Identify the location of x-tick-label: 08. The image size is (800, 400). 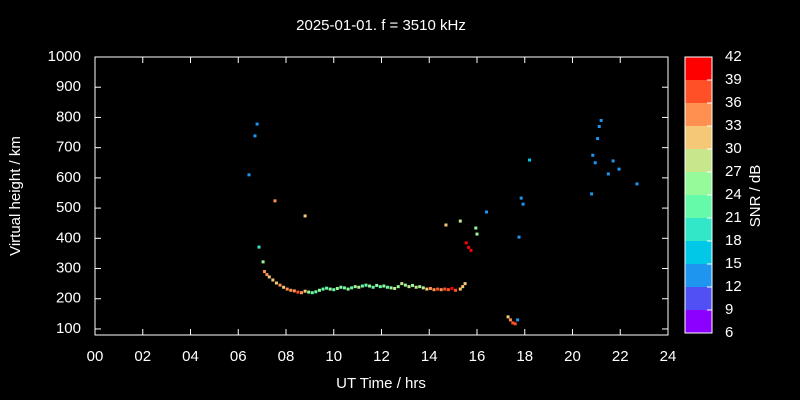
(286, 356).